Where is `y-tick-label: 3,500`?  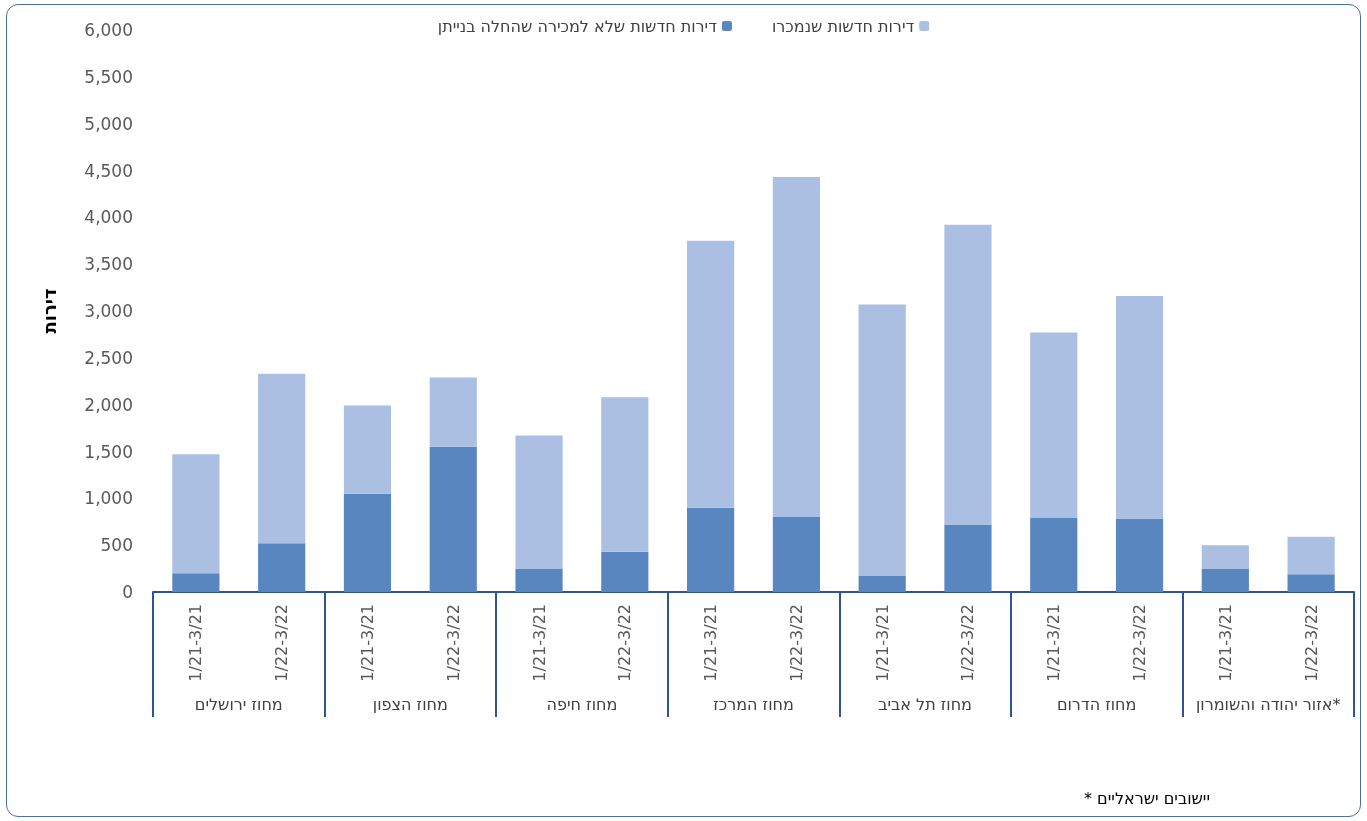 y-tick-label: 3,500 is located at coordinates (108, 264).